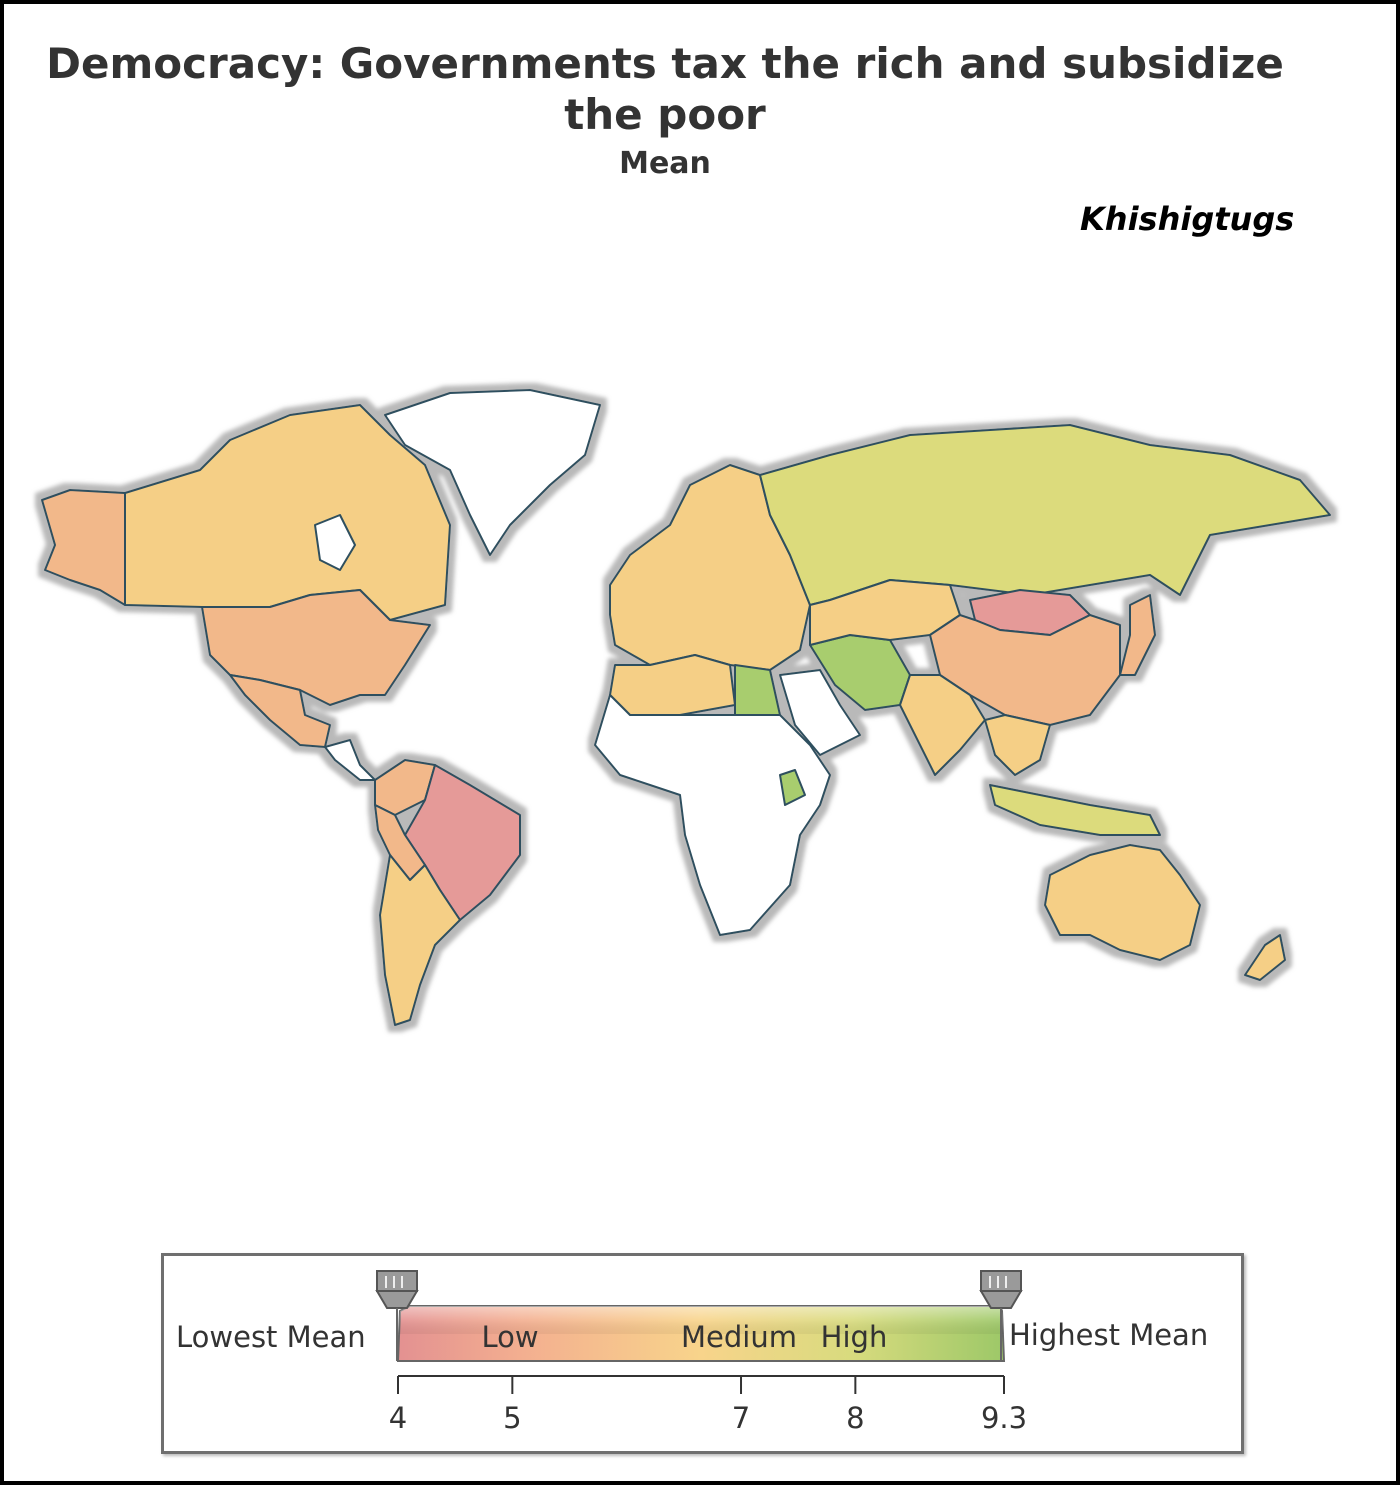  I want to click on legend-colorbar: Low Medium High 4 5 7 8 9.3, so click(701, 1352).